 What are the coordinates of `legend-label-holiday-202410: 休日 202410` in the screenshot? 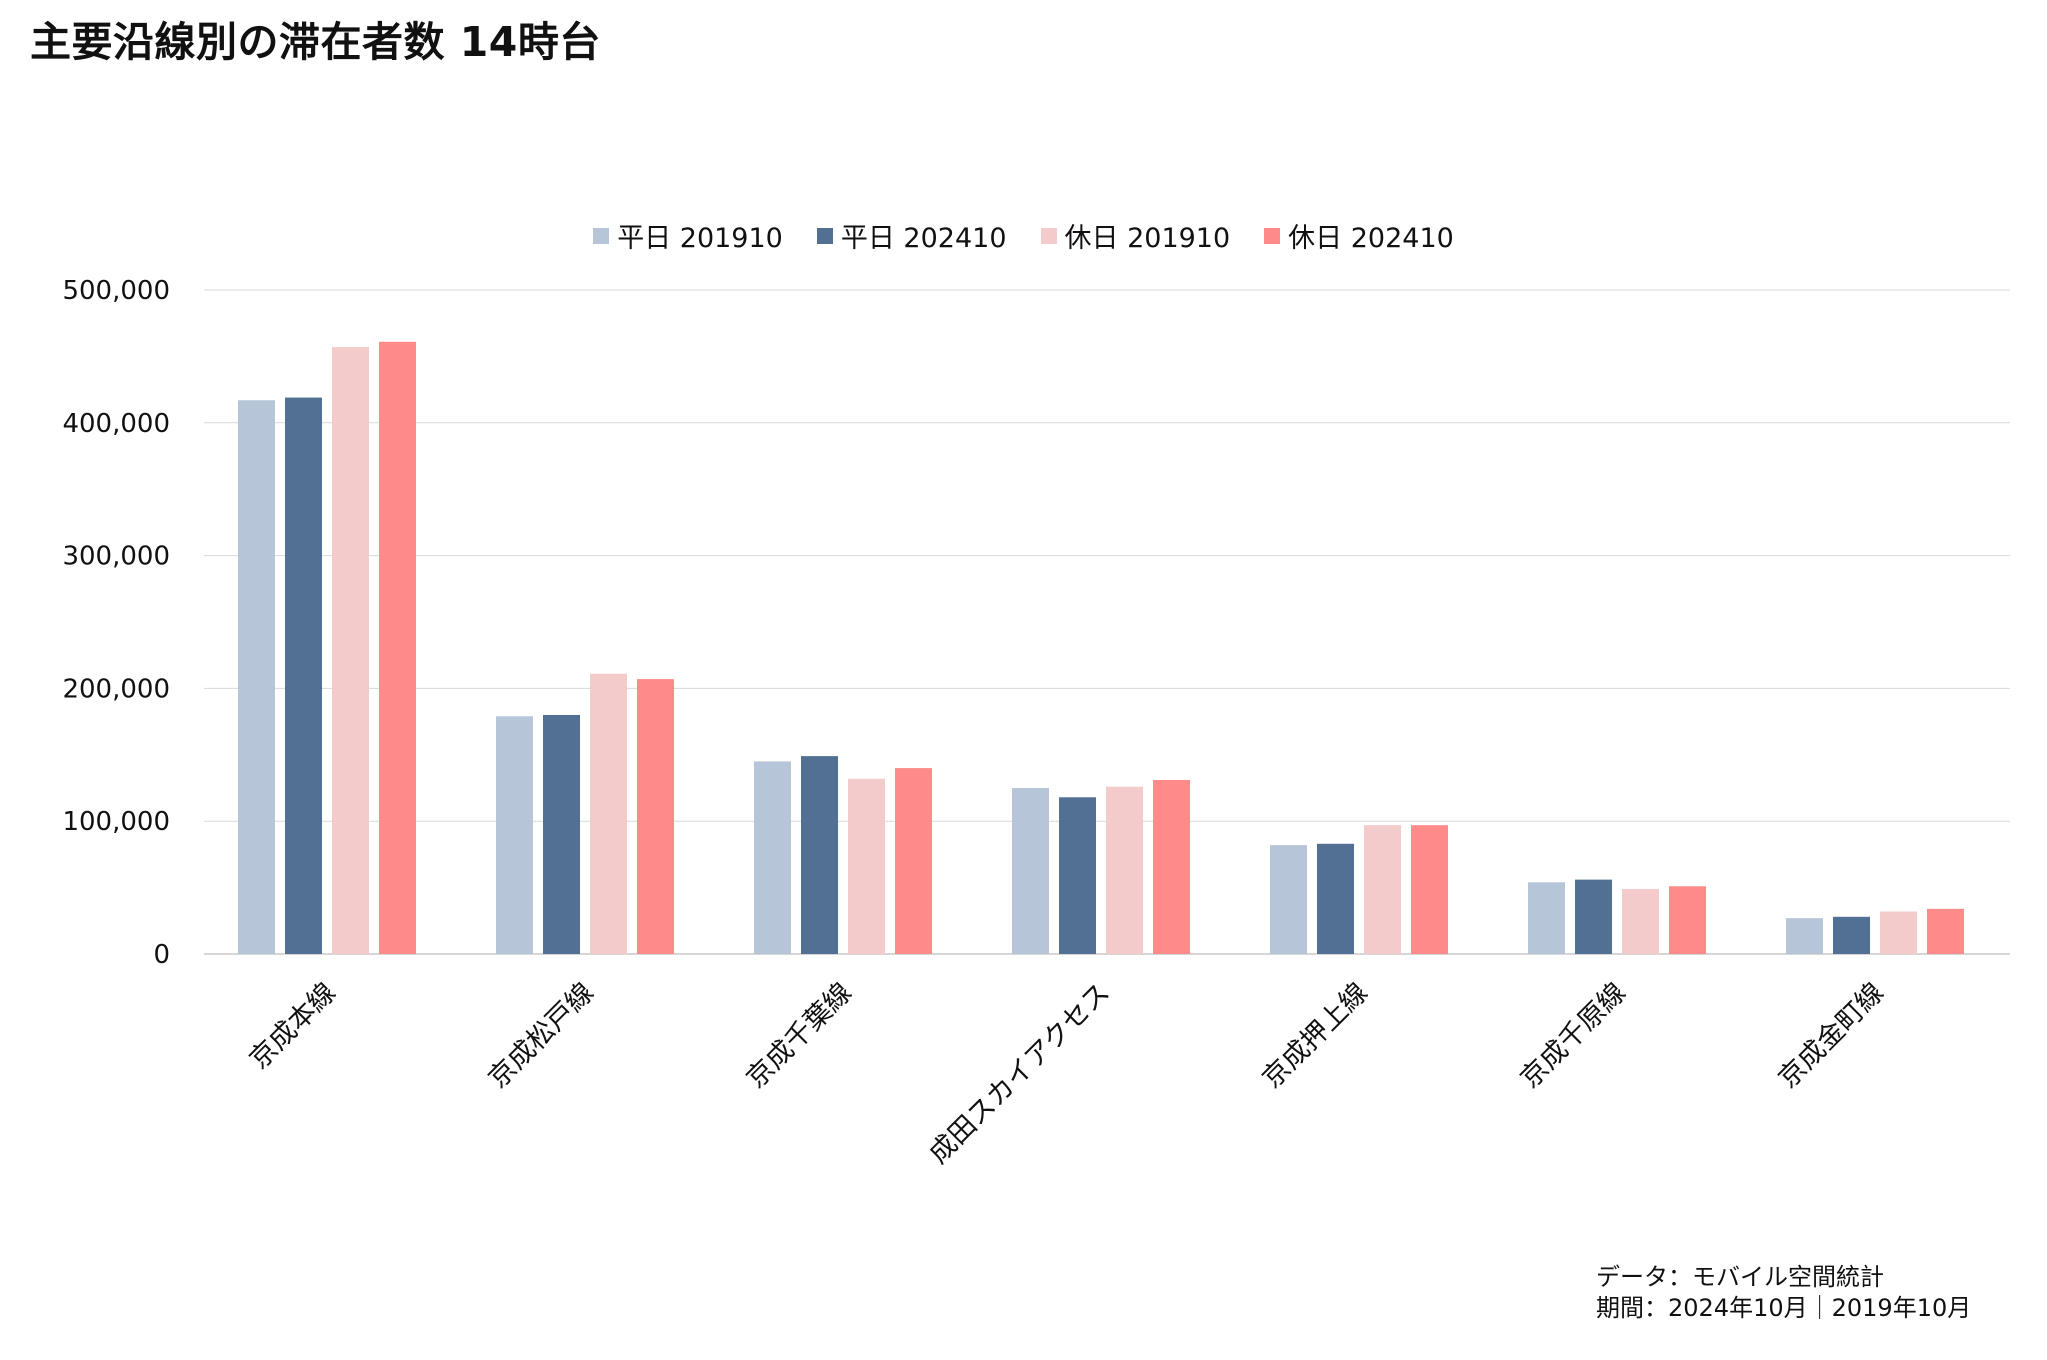 It's located at (1371, 238).